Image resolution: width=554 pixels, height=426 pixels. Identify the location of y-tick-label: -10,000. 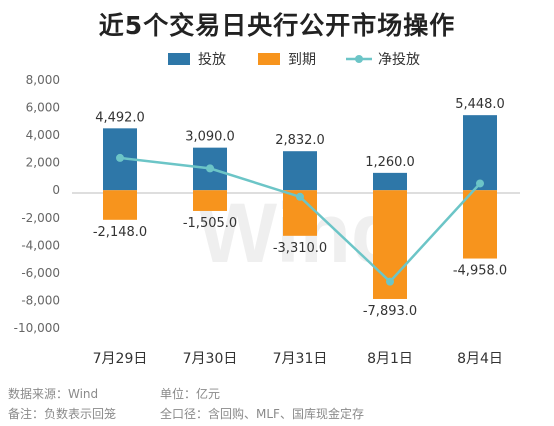
(37, 328).